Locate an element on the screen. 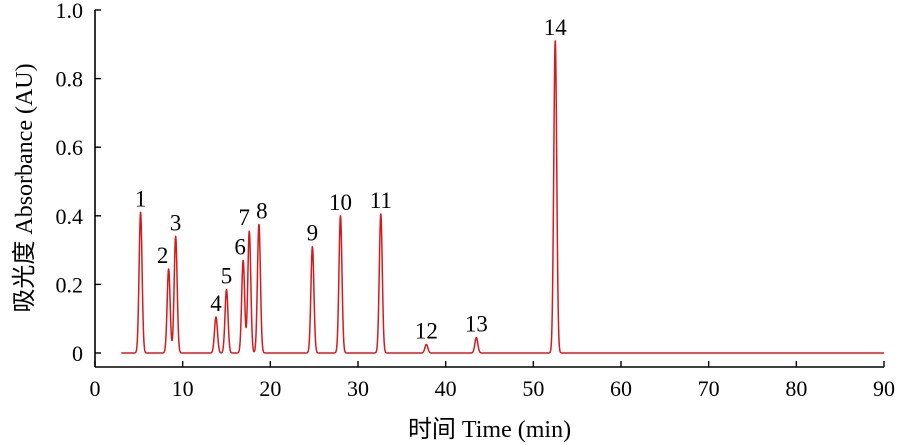 The width and height of the screenshot is (900, 445). x-tick-label: 20 is located at coordinates (270, 388).